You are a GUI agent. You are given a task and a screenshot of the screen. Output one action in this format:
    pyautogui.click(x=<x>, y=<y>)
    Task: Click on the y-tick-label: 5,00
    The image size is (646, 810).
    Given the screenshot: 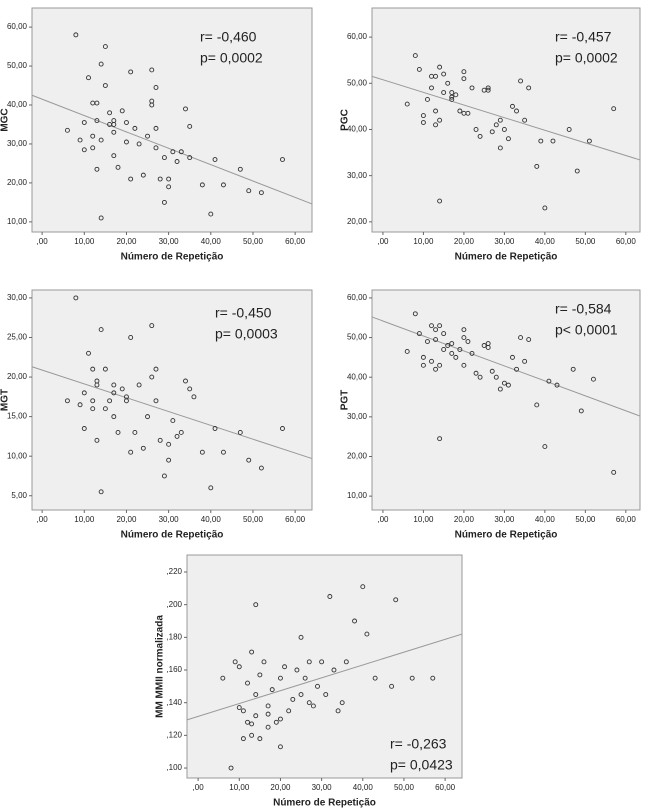 What is the action you would take?
    pyautogui.click(x=19, y=495)
    